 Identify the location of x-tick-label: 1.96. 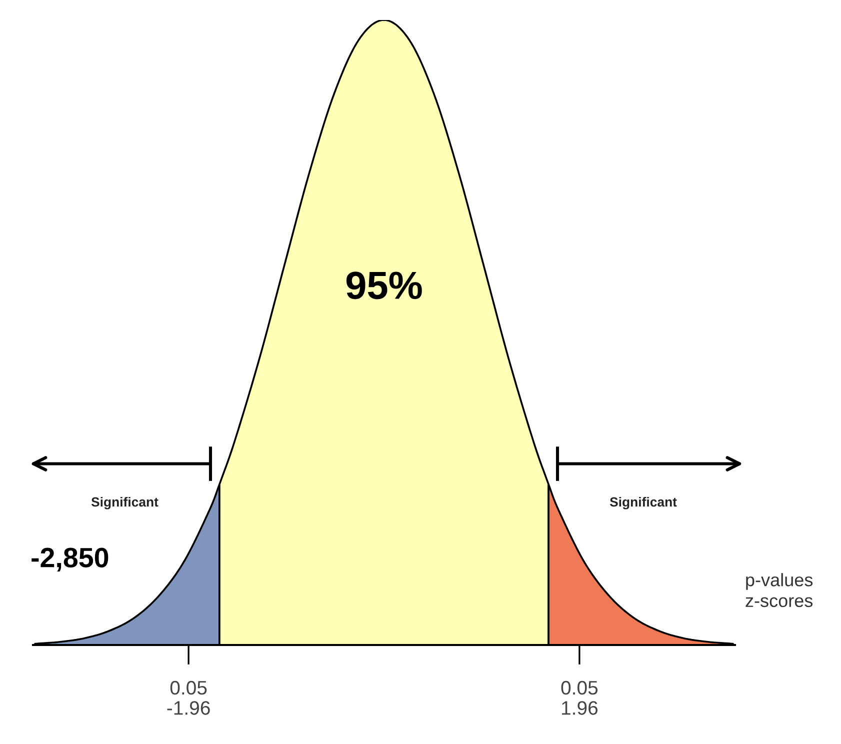
(580, 708).